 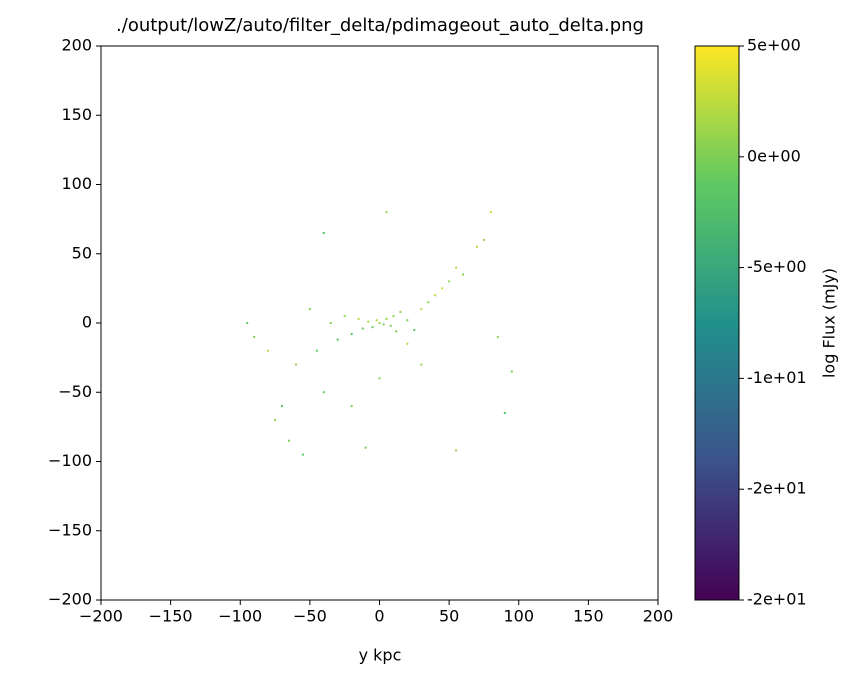 I want to click on y-tick-label: 150, so click(x=76, y=114).